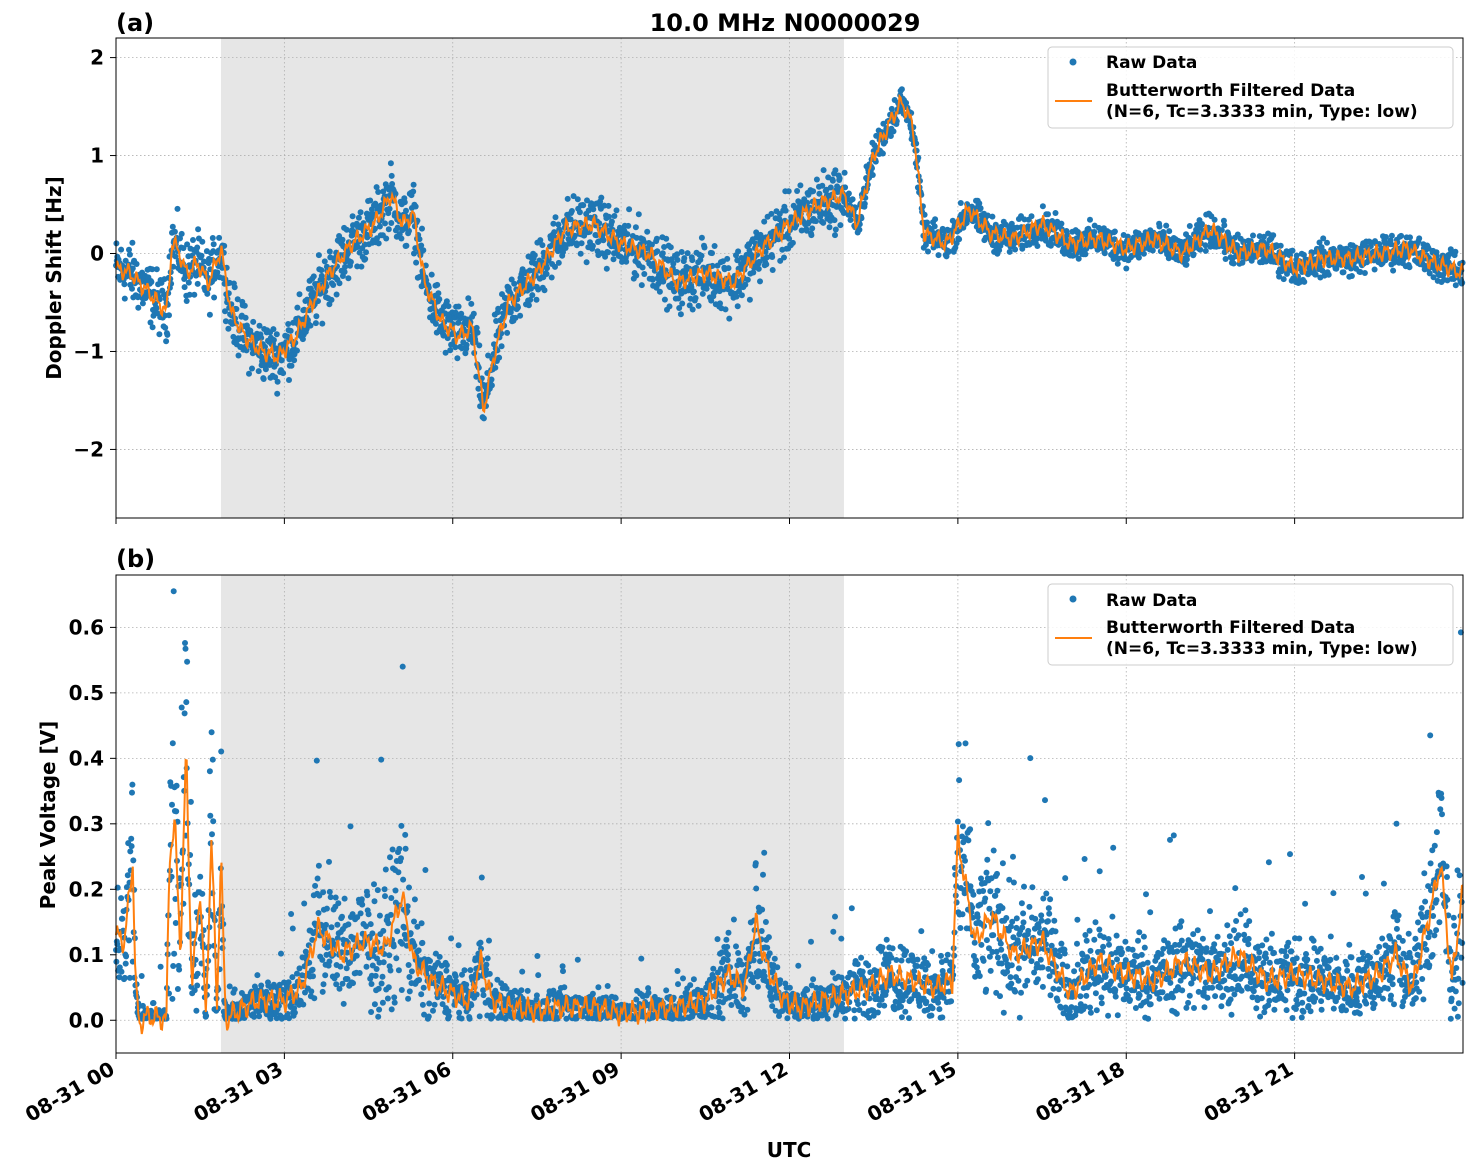  Describe the element at coordinates (97, 156) in the screenshot. I see `y-tick-label: 1` at that location.